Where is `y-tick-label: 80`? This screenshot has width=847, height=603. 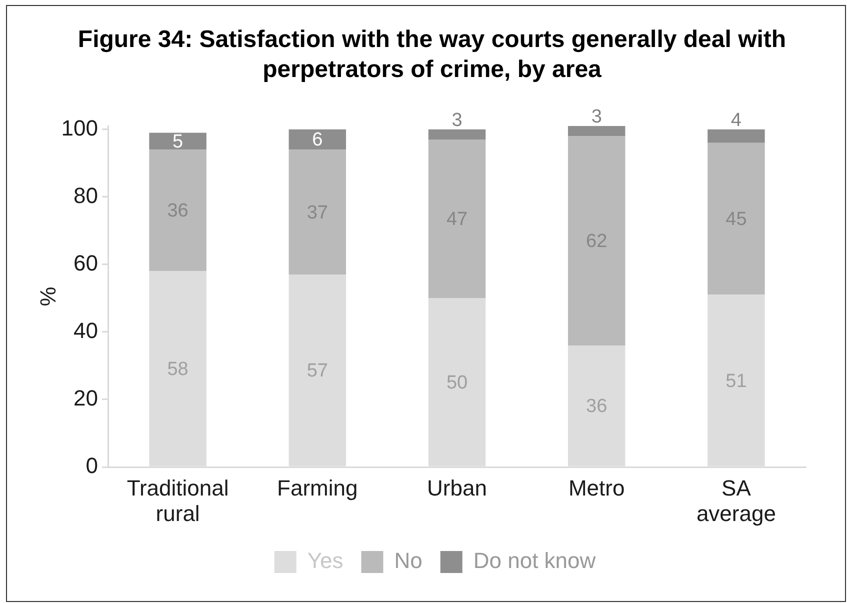 y-tick-label: 80 is located at coordinates (86, 195).